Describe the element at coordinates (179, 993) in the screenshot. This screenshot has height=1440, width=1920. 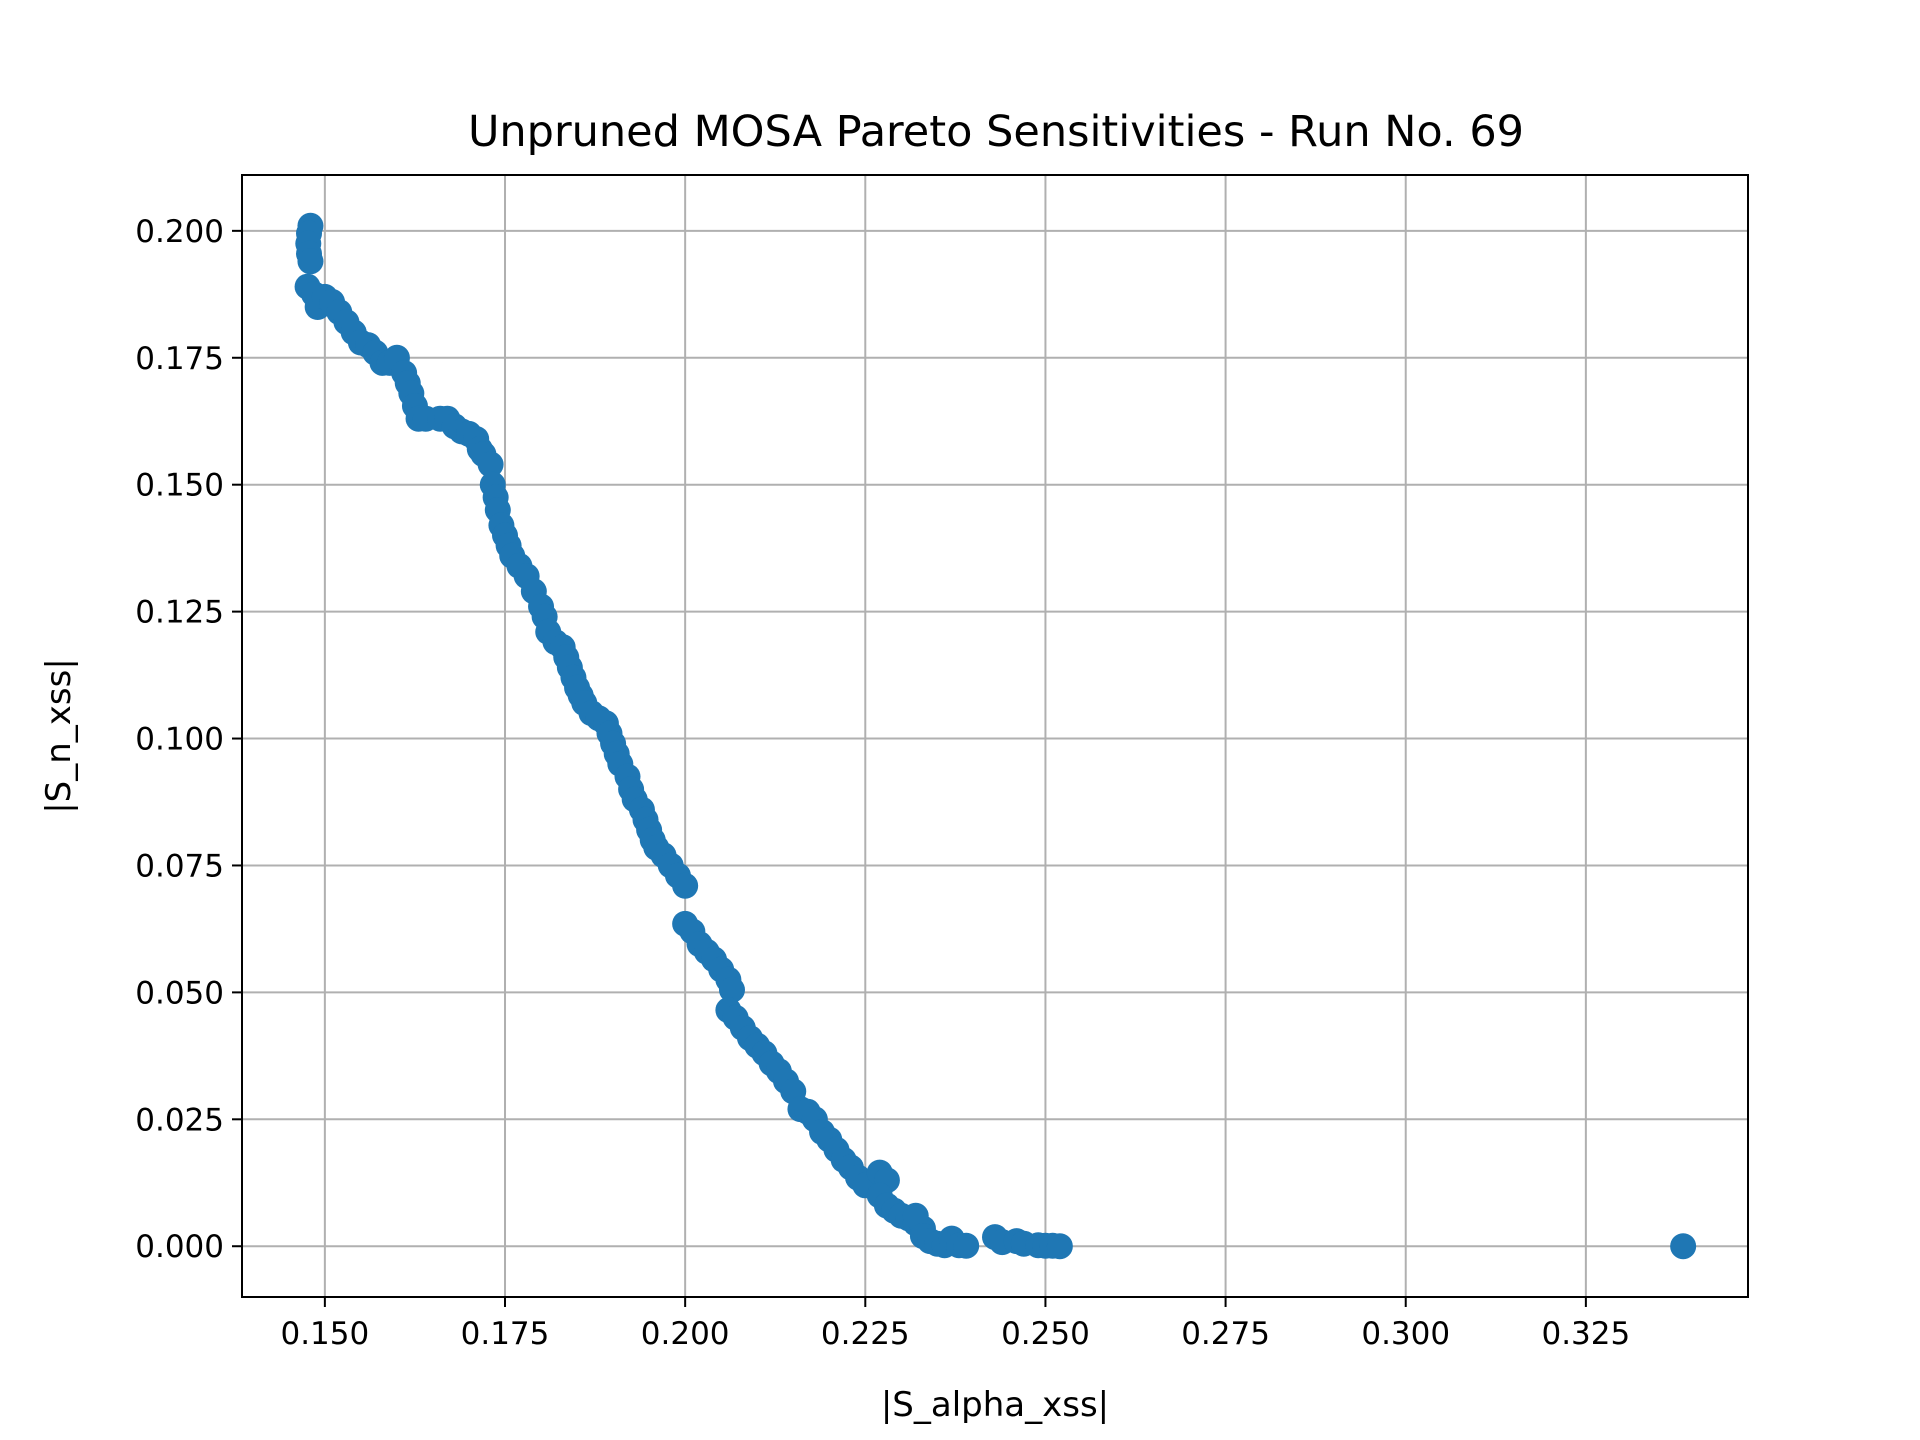
I see `y-tick-label: 0.050` at that location.